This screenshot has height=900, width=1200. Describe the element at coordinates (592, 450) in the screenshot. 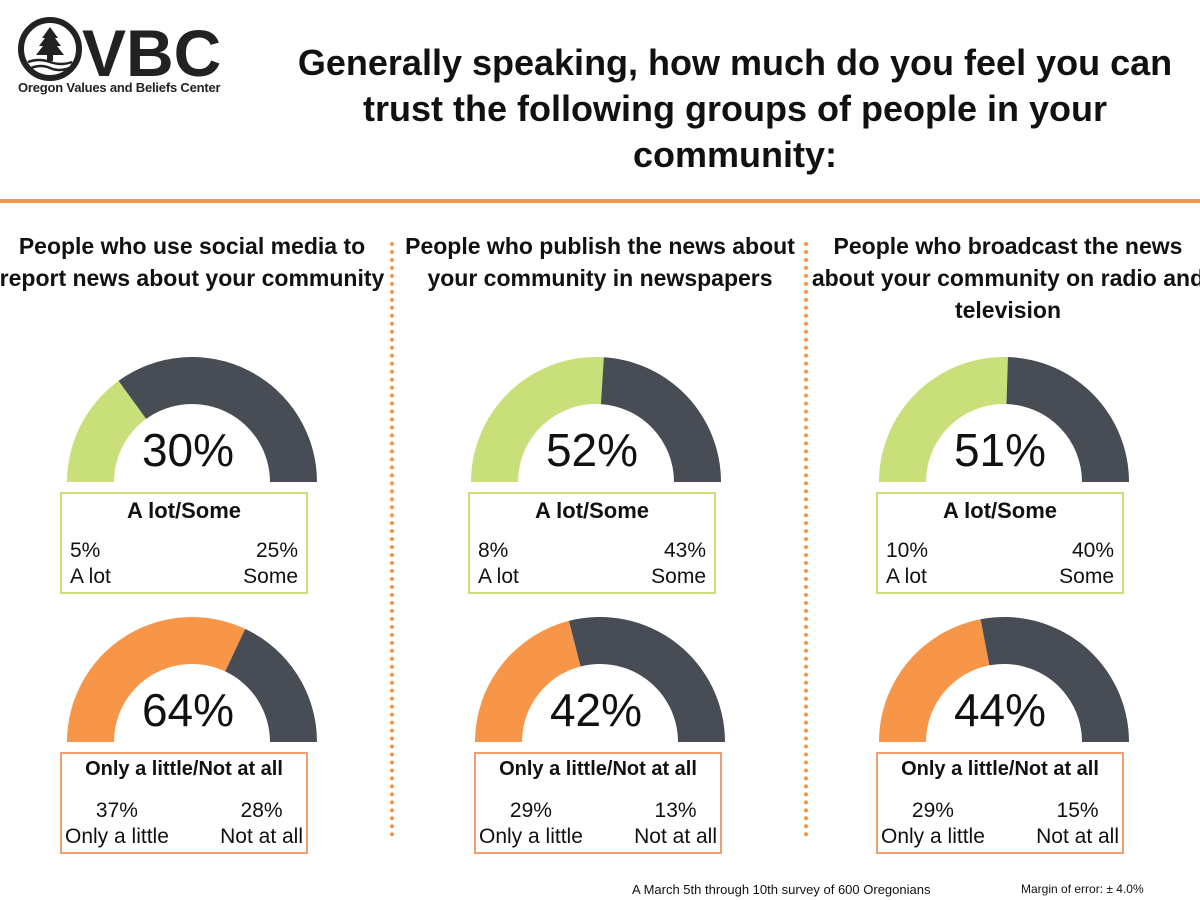

I see `trust-percent-label: 52%` at that location.